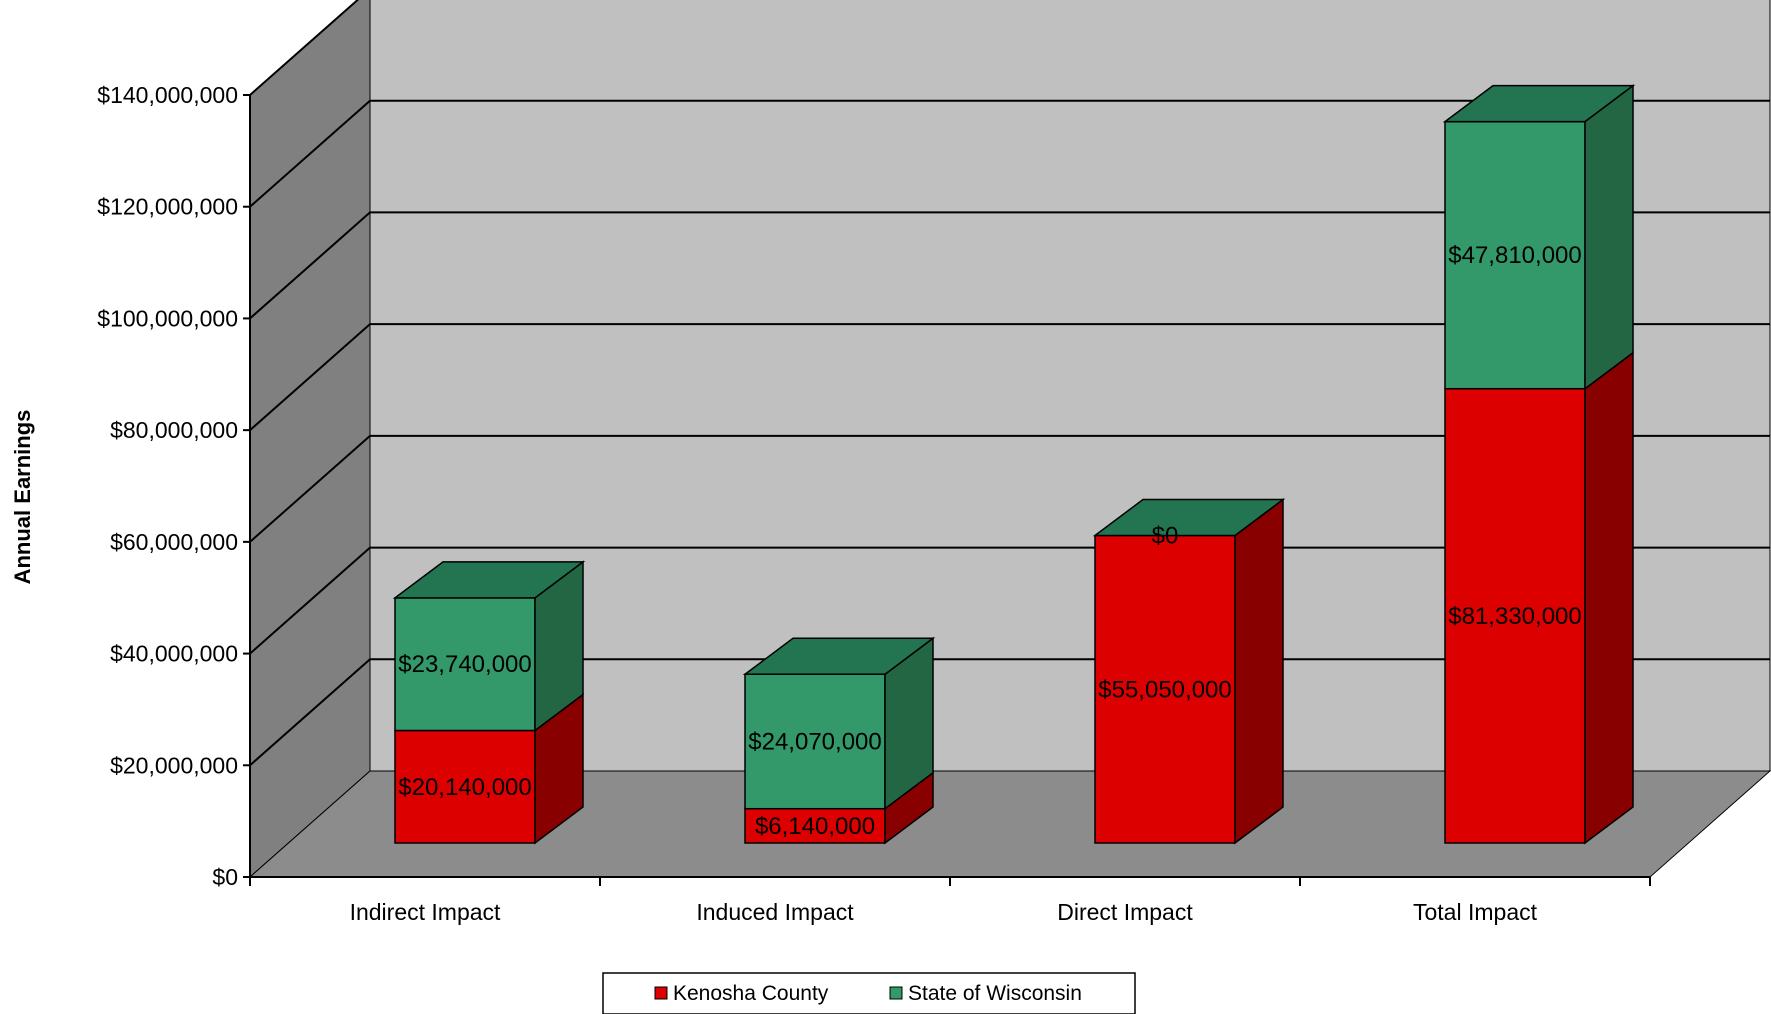 This screenshot has width=1771, height=1014. Describe the element at coordinates (174, 654) in the screenshot. I see `y-tick-label: $40,000,000` at that location.